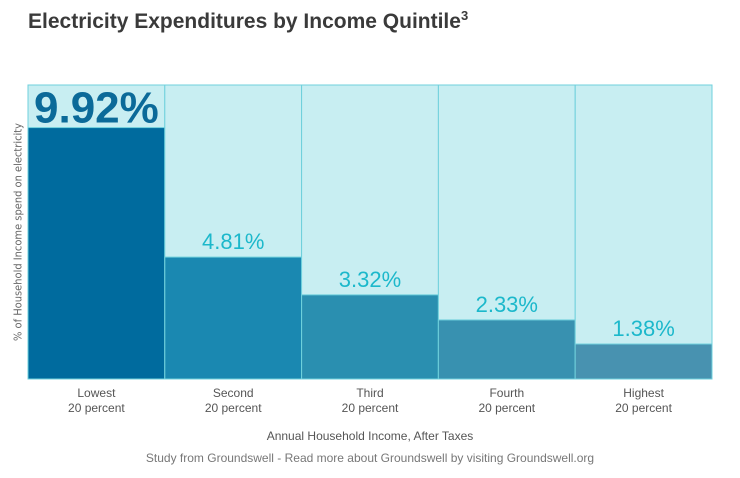 The height and width of the screenshot is (478, 740). I want to click on x-tick-label: Highest, so click(643, 393).